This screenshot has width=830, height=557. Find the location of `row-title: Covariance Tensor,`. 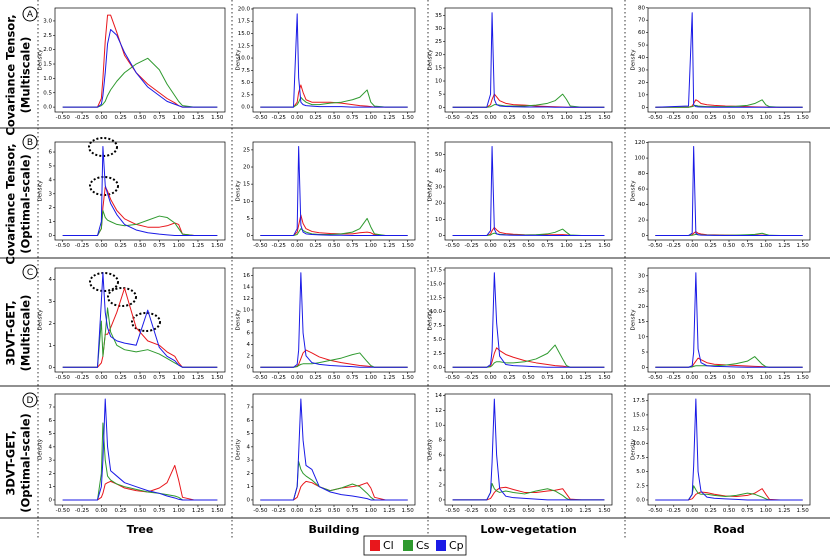

row-title: Covariance Tensor, is located at coordinates (11, 74).